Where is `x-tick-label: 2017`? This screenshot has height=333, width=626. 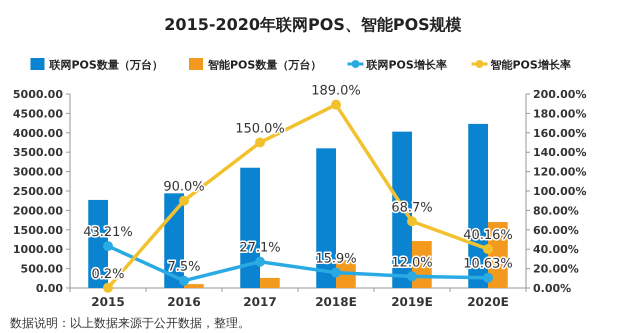
x-tick-label: 2017 is located at coordinates (260, 302).